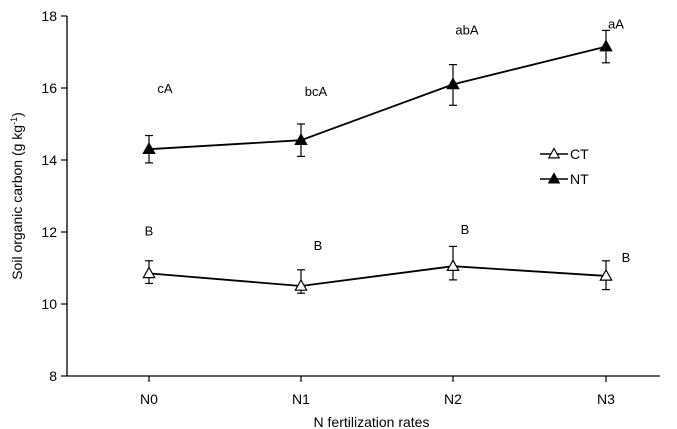 The image size is (677, 429). What do you see at coordinates (53, 376) in the screenshot?
I see `y-tick-label: 8` at bounding box center [53, 376].